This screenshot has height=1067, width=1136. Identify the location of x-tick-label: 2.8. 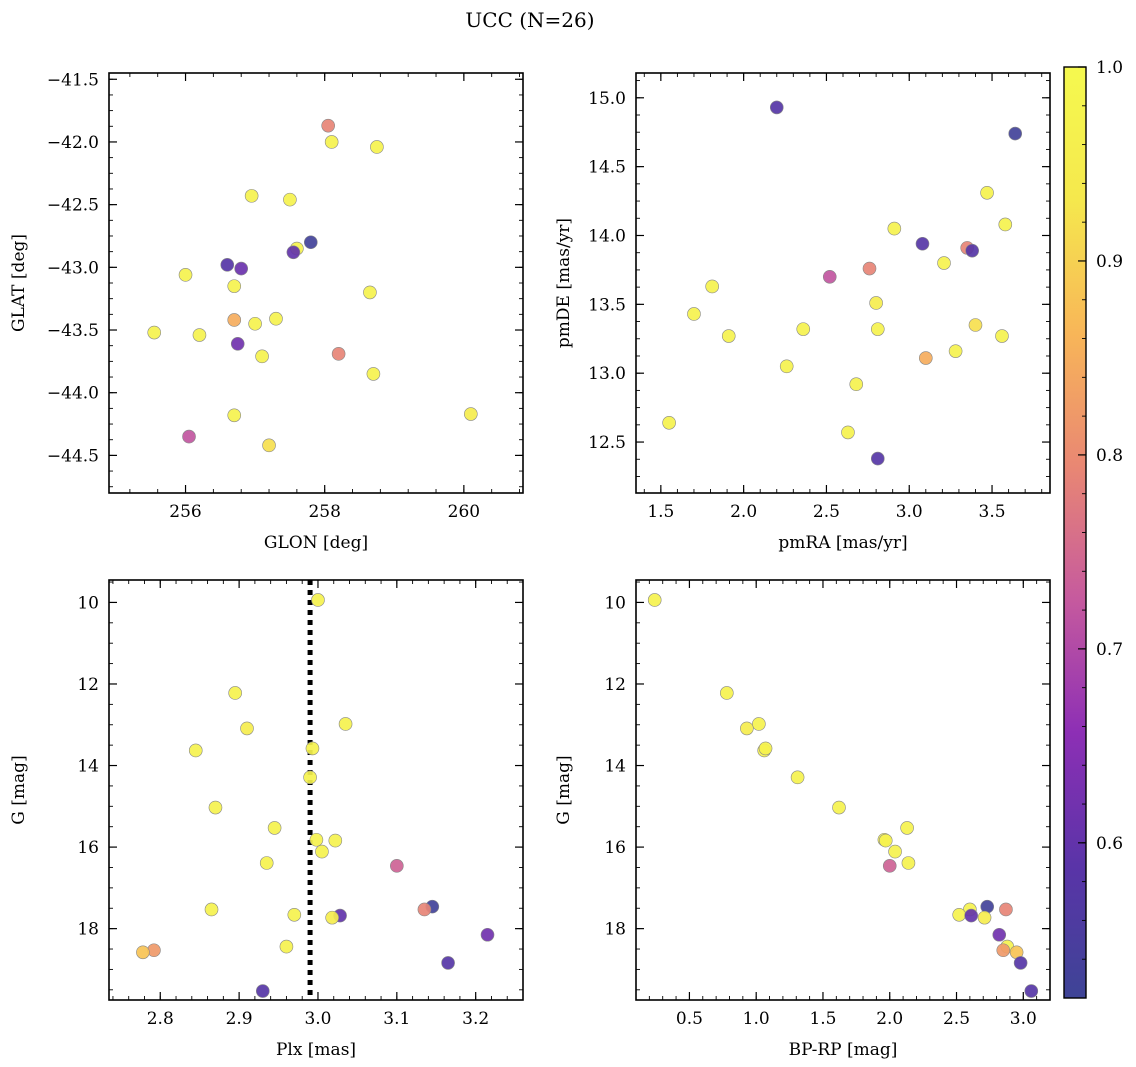
(160, 1019).